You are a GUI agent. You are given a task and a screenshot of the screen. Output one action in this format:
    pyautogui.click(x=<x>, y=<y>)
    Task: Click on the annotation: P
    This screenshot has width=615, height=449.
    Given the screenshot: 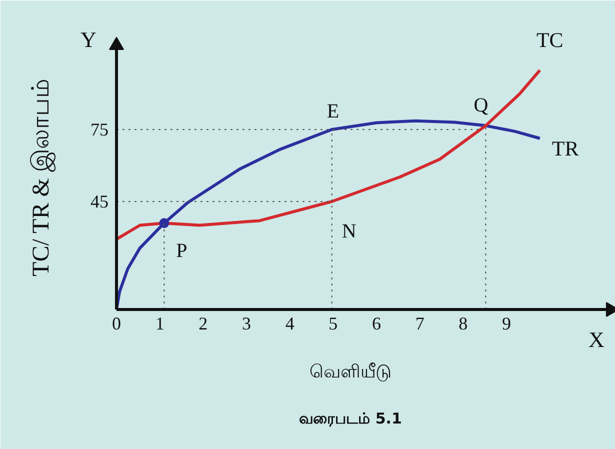 What is the action you would take?
    pyautogui.click(x=182, y=251)
    